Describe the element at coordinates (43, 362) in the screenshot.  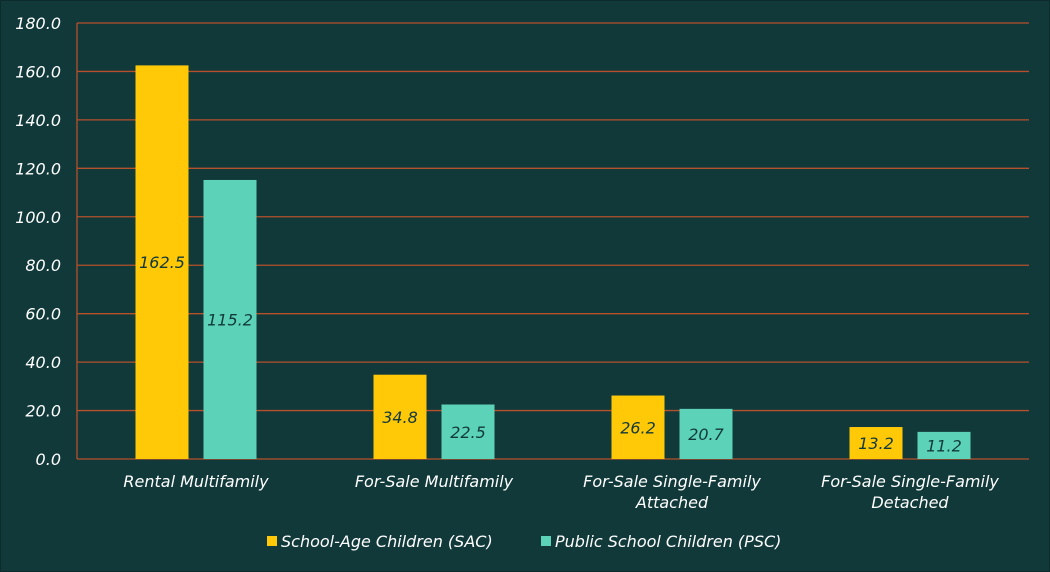
I see `y-tick-label: 40.0` at that location.